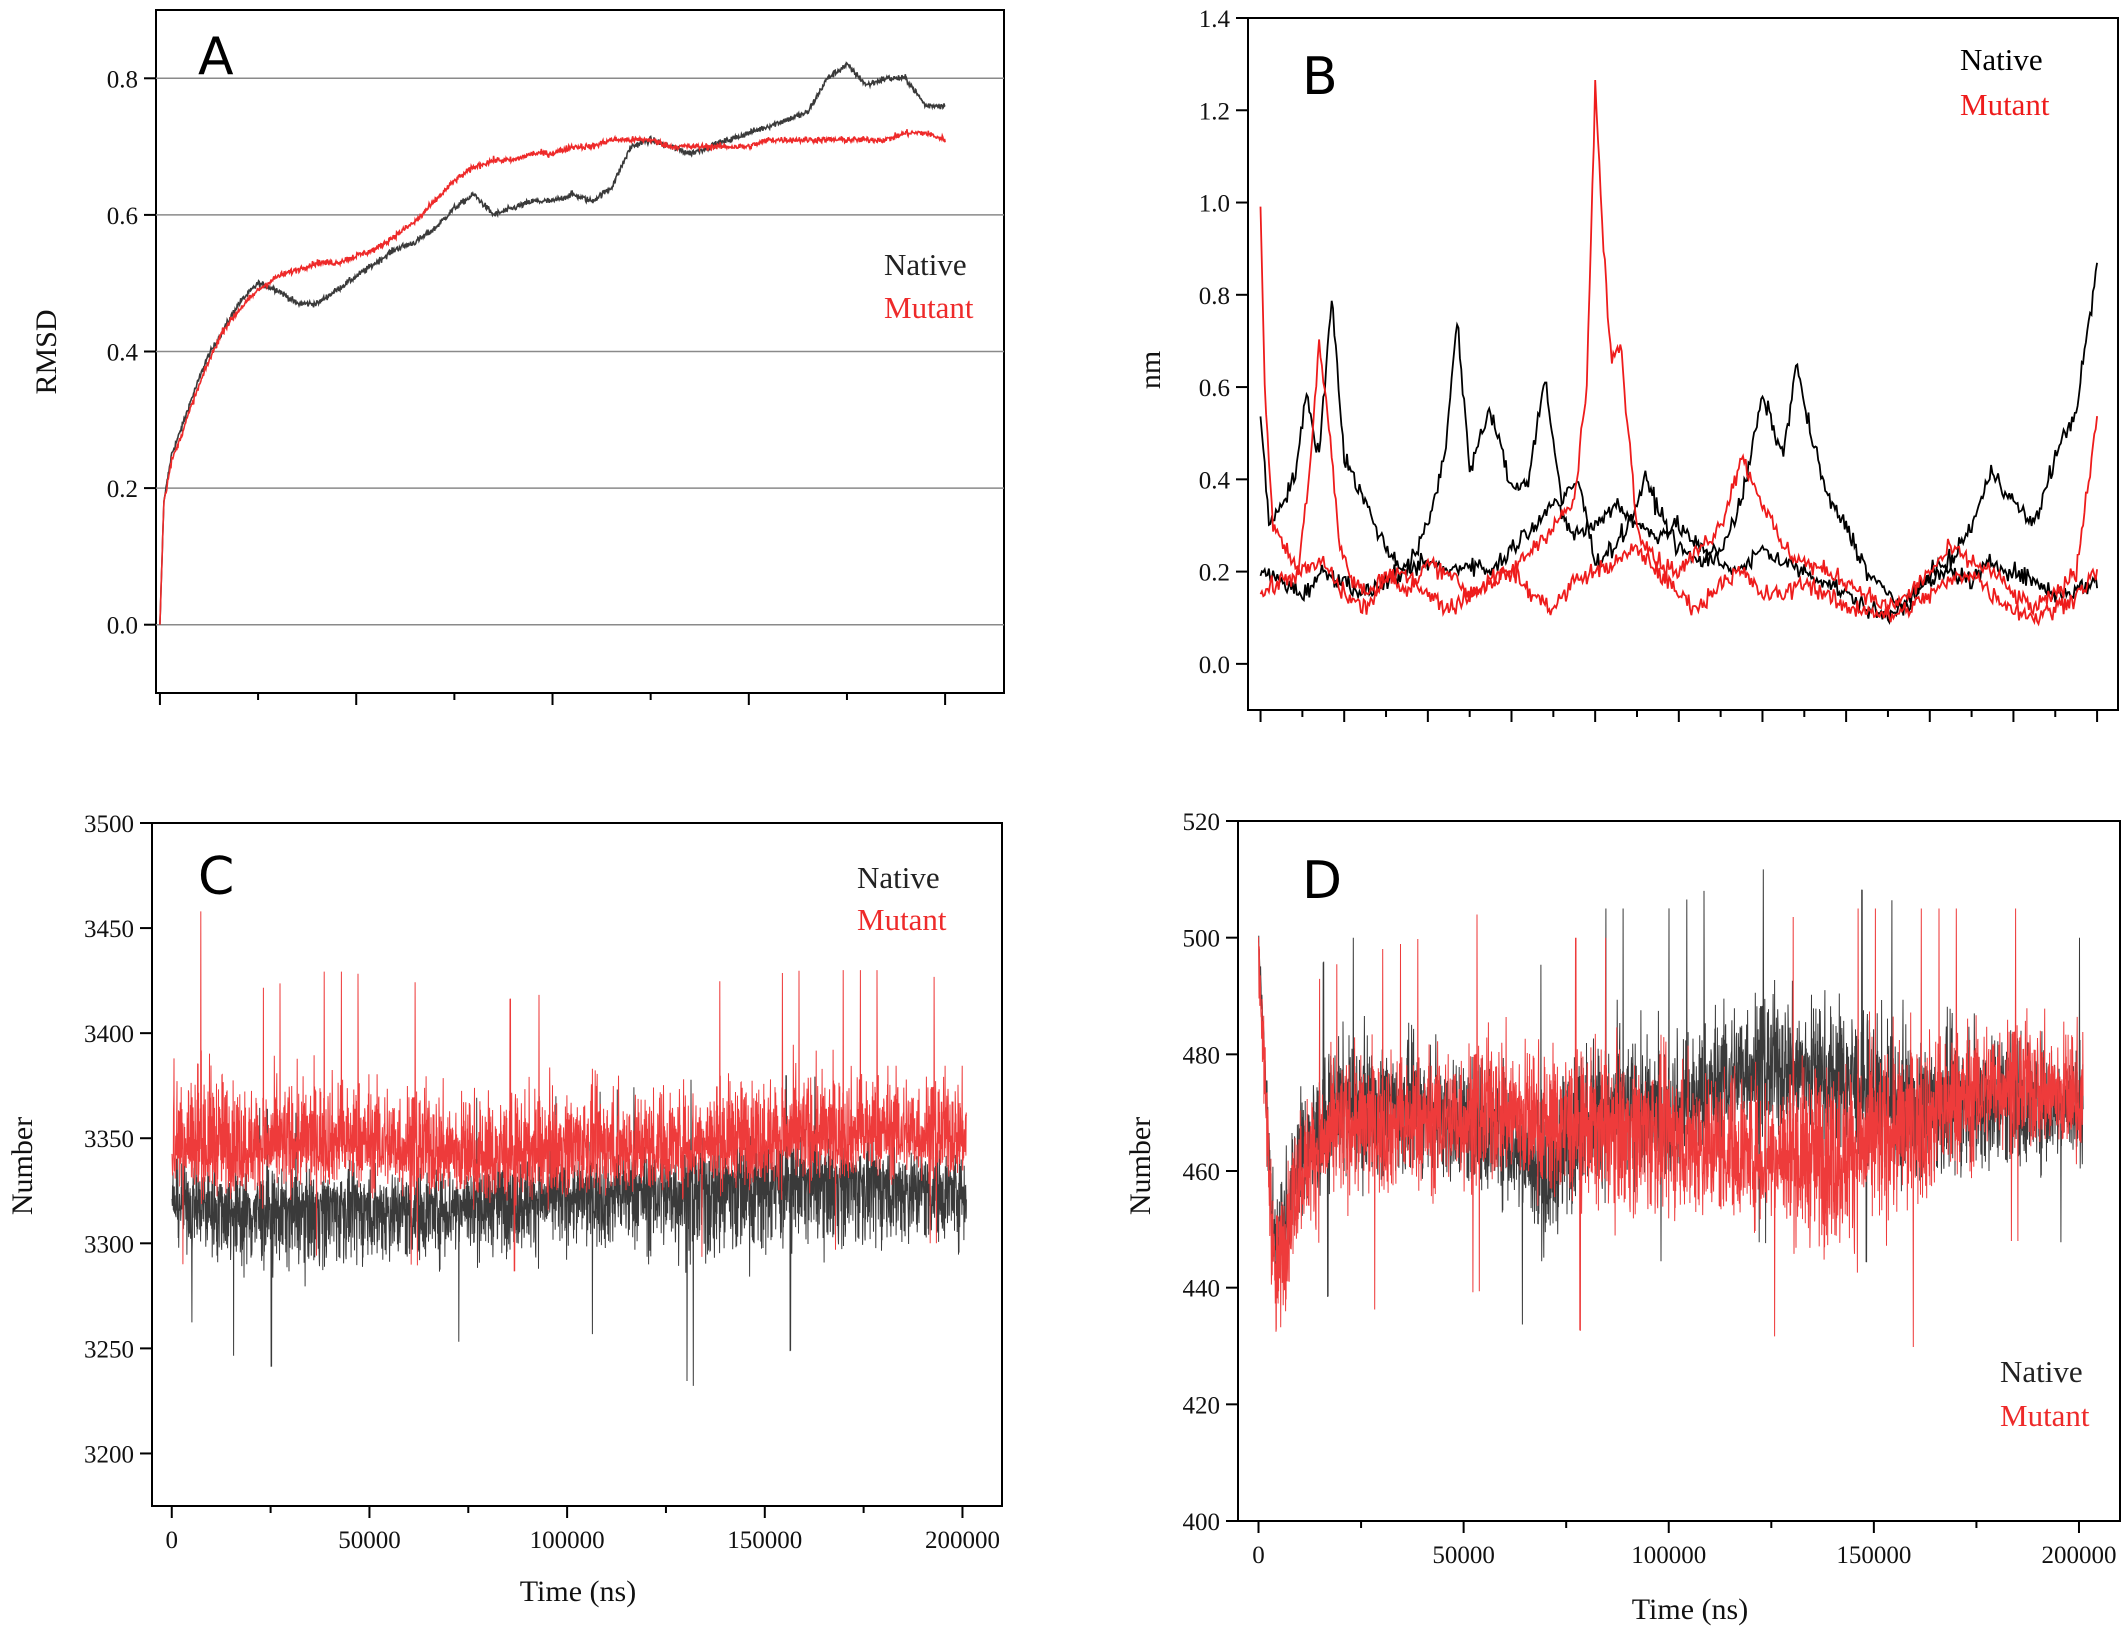 This screenshot has width=2128, height=1637. I want to click on panel-d-y-axis-title: Number, so click(1140, 1166).